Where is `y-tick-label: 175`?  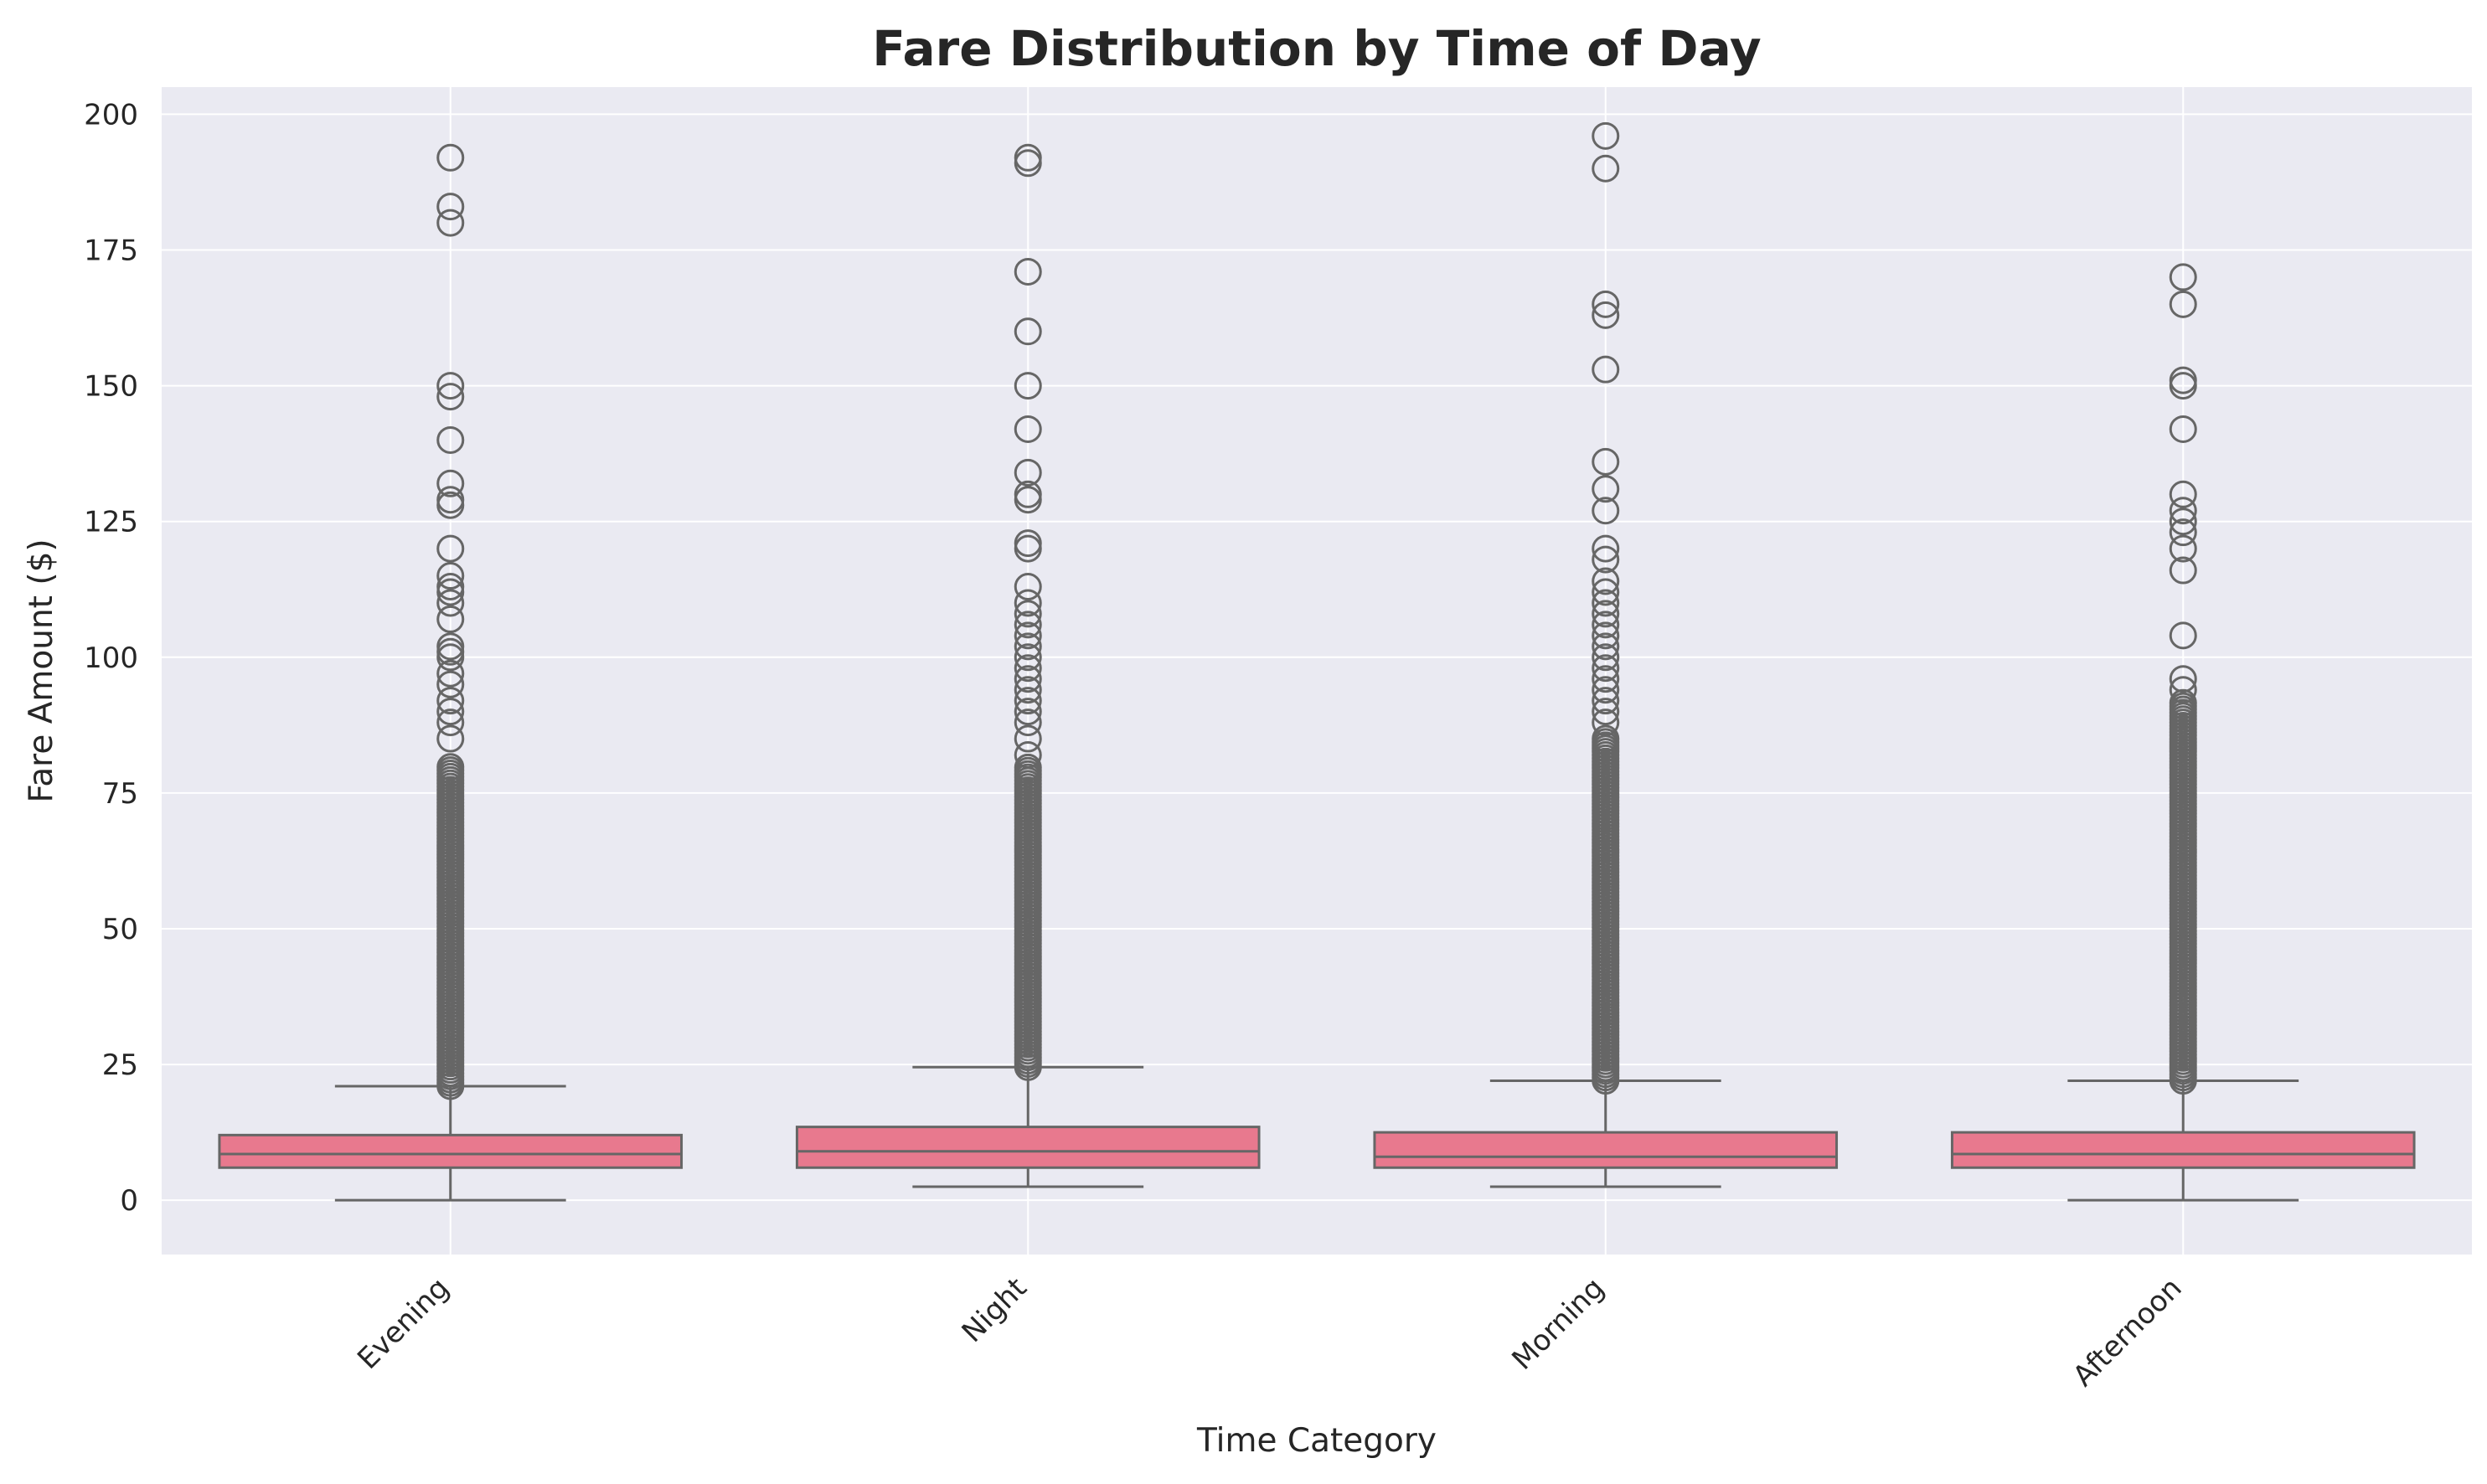
y-tick-label: 175 is located at coordinates (111, 251).